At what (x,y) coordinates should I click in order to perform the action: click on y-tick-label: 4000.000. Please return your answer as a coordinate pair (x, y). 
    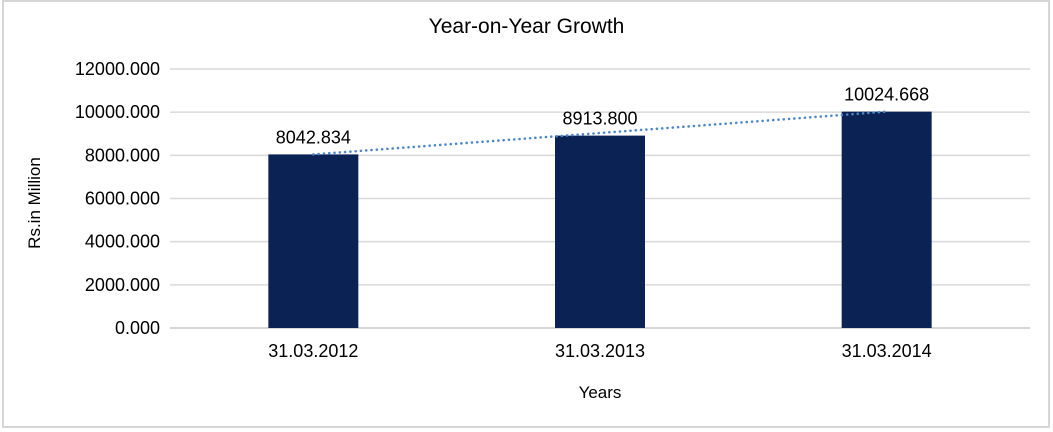
    Looking at the image, I should click on (122, 242).